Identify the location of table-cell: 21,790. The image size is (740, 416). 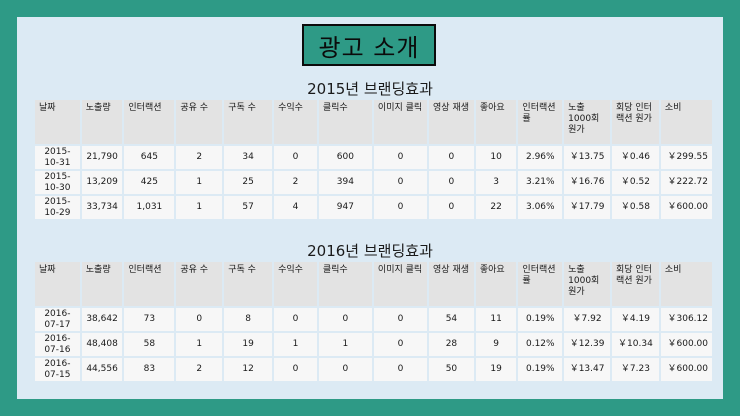
(102, 157).